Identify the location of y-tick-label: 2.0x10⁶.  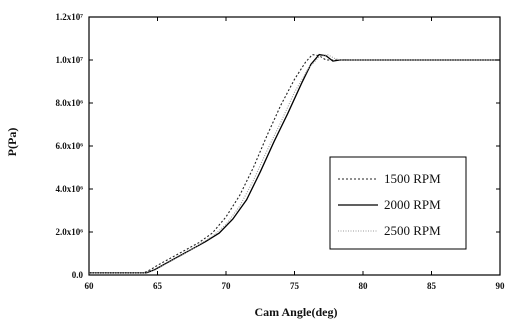
(70, 232).